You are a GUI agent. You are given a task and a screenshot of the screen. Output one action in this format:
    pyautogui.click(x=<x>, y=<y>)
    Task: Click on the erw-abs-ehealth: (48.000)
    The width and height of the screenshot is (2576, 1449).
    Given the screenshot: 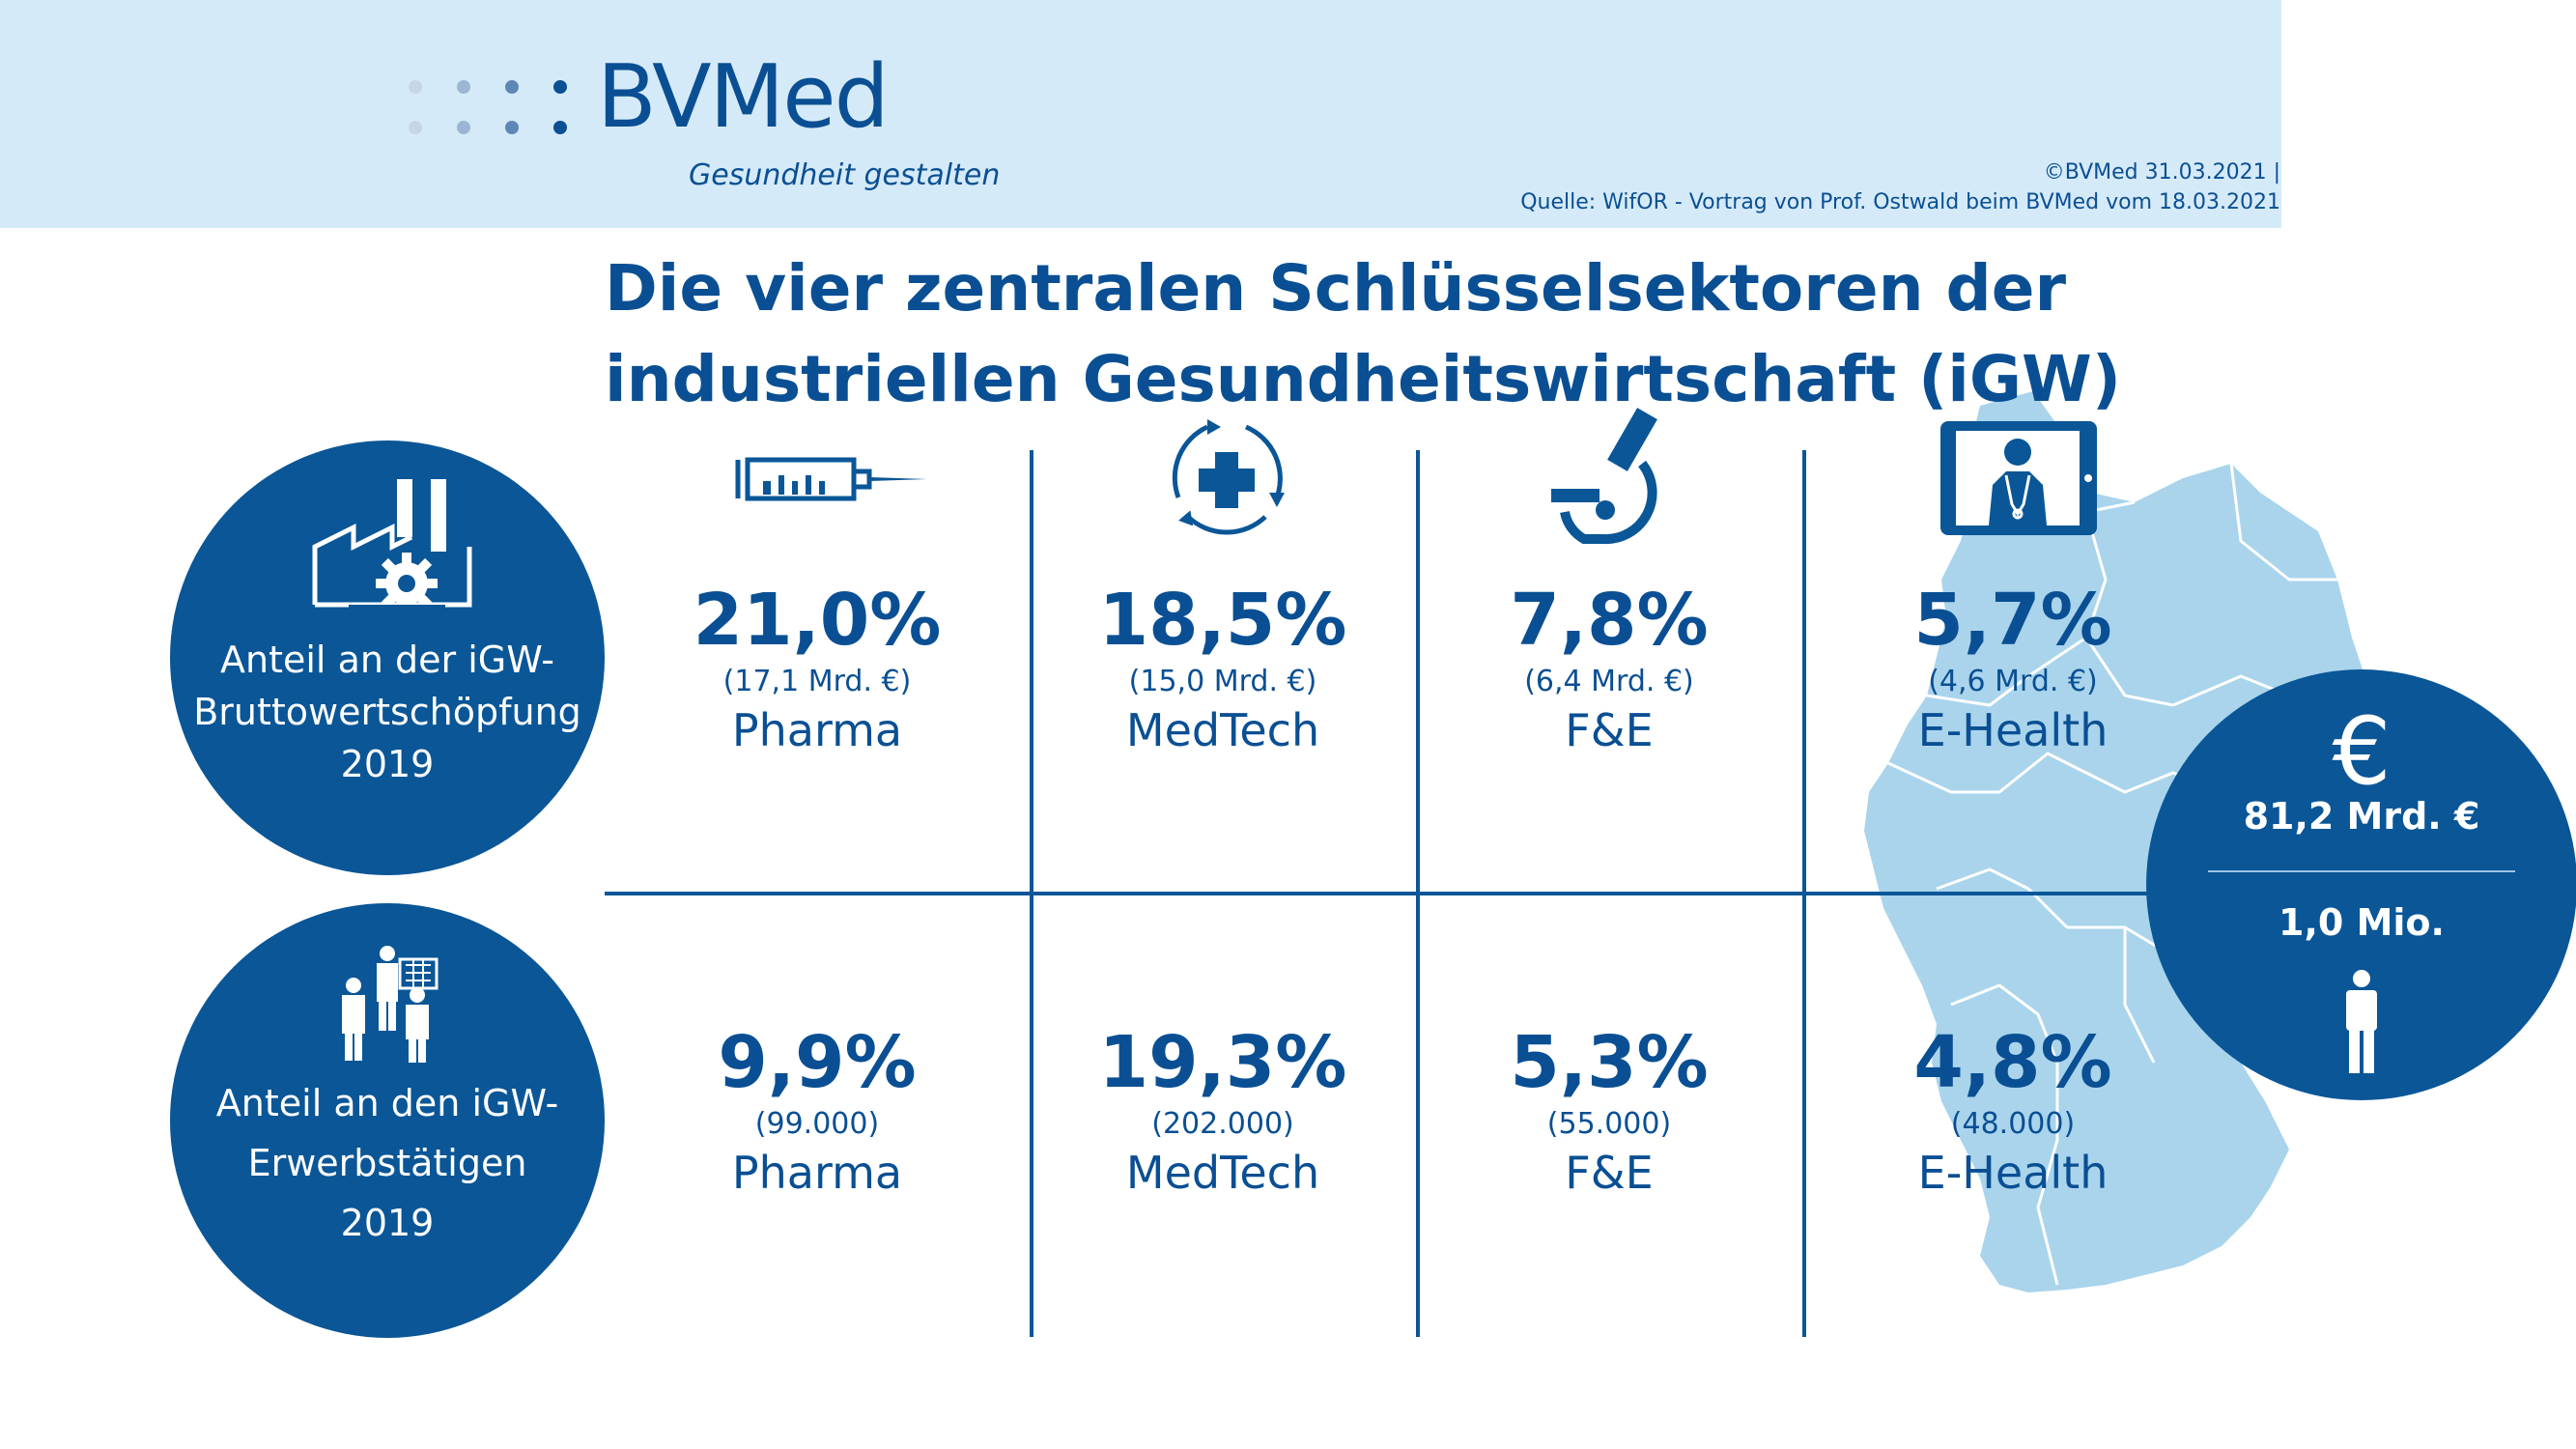 What is the action you would take?
    pyautogui.click(x=2013, y=1124)
    